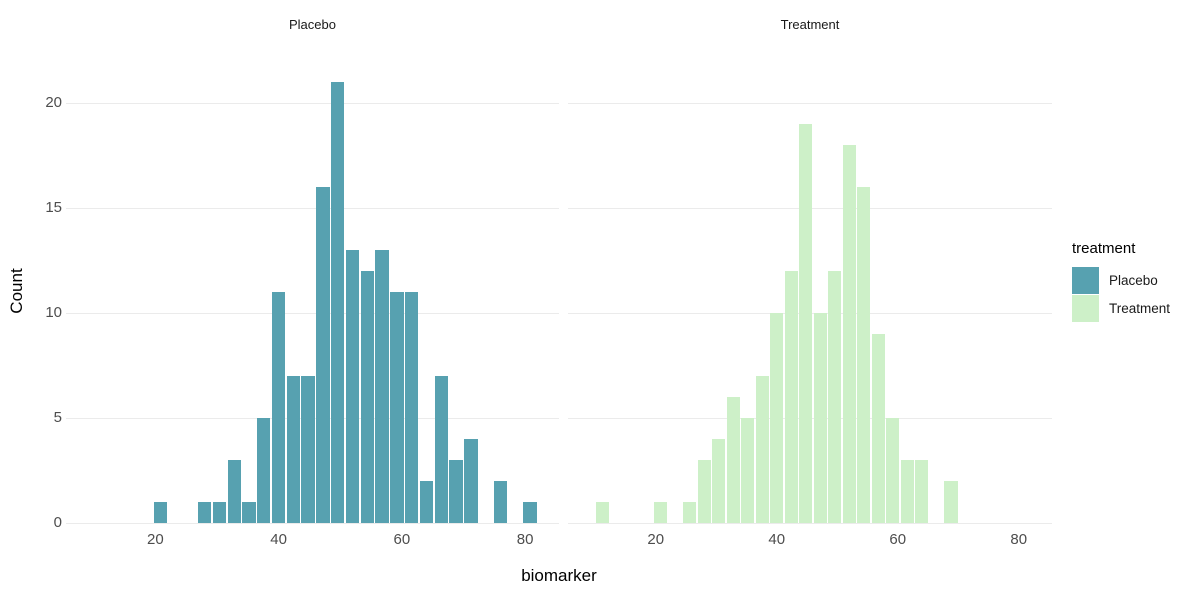 The width and height of the screenshot is (1200, 600). Describe the element at coordinates (16, 291) in the screenshot. I see `y-axis-title: Count` at that location.